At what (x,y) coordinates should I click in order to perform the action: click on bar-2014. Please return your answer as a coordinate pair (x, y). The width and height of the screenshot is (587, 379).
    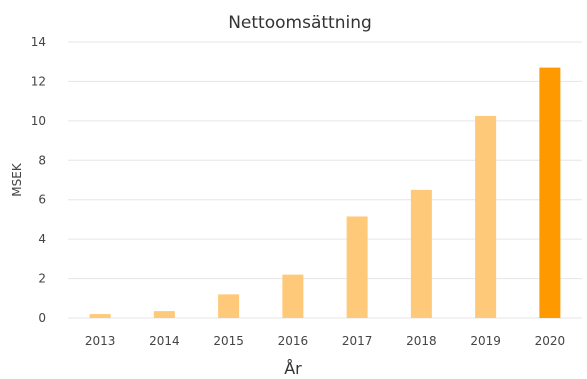
    Looking at the image, I should click on (164, 314).